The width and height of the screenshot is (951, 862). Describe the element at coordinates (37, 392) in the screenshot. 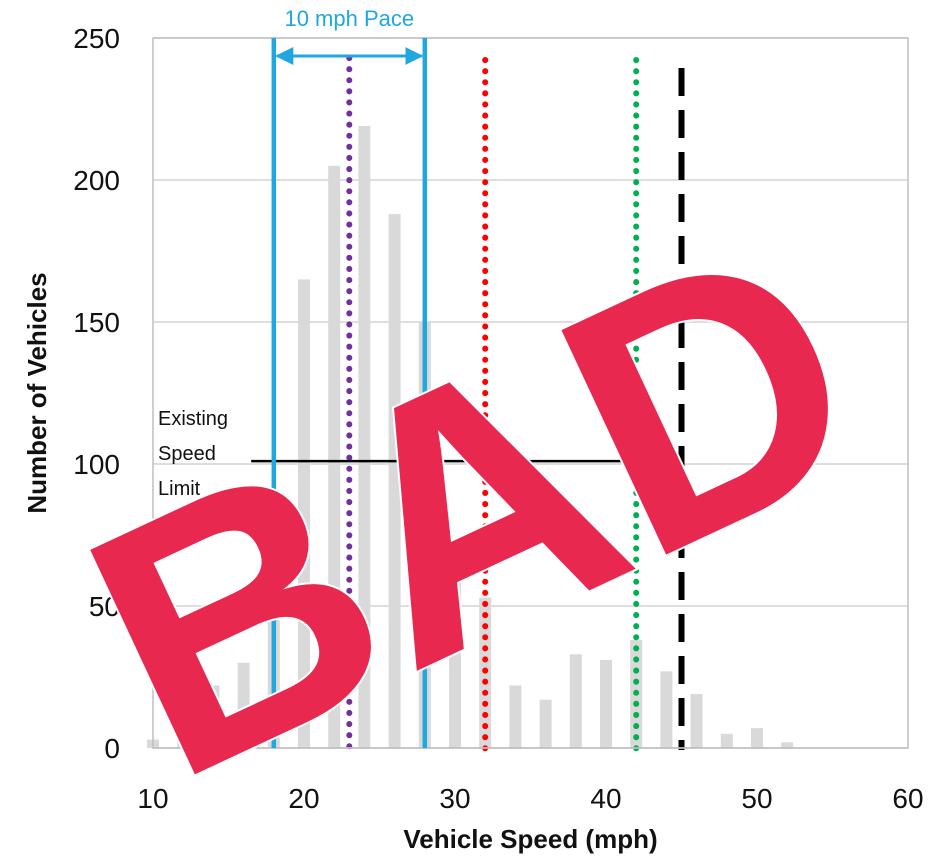

I see `y-axis-title: Number of Vehicles` at that location.